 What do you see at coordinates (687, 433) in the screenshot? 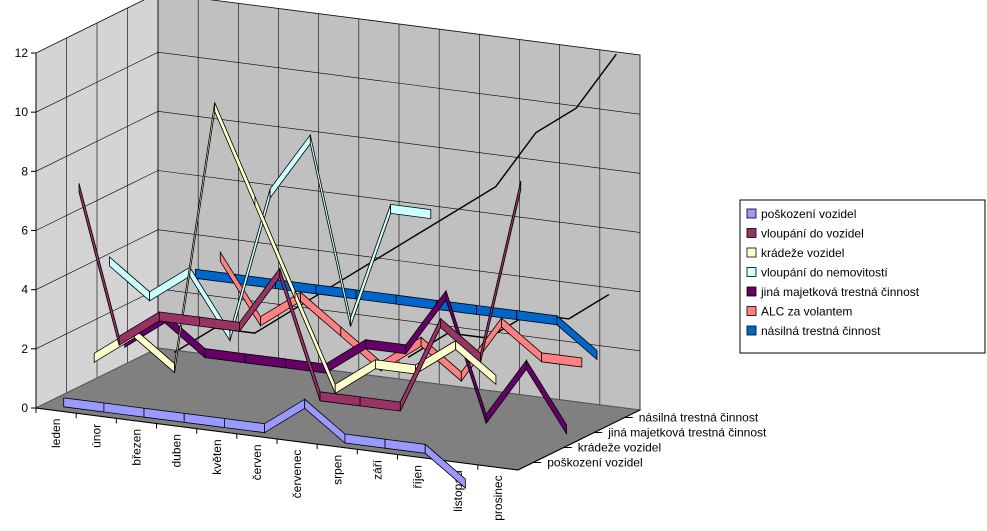
I see `depth-tick-label: jiná majetková trestná činnost` at bounding box center [687, 433].